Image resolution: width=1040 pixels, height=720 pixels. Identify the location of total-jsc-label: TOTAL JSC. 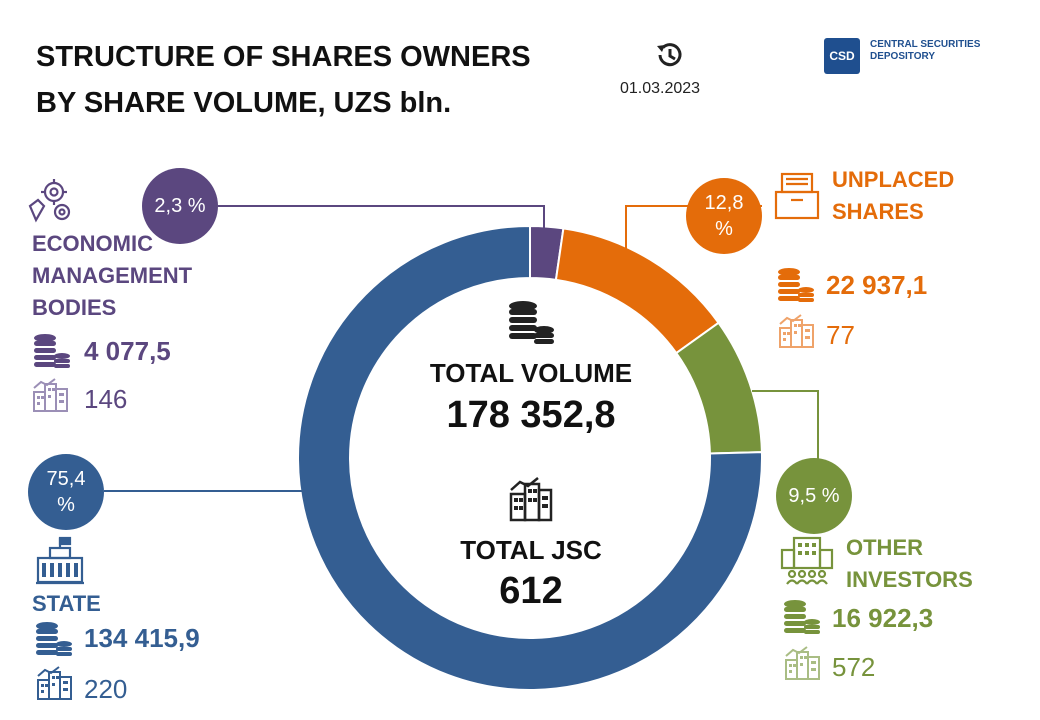
(531, 550).